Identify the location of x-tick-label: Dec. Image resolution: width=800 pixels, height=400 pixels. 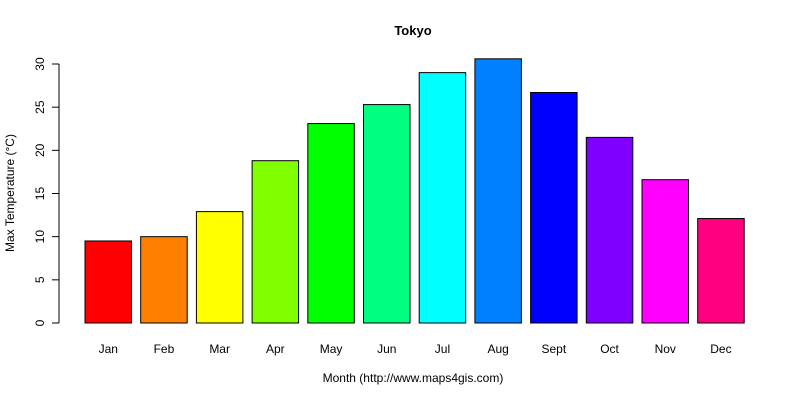
(720, 349).